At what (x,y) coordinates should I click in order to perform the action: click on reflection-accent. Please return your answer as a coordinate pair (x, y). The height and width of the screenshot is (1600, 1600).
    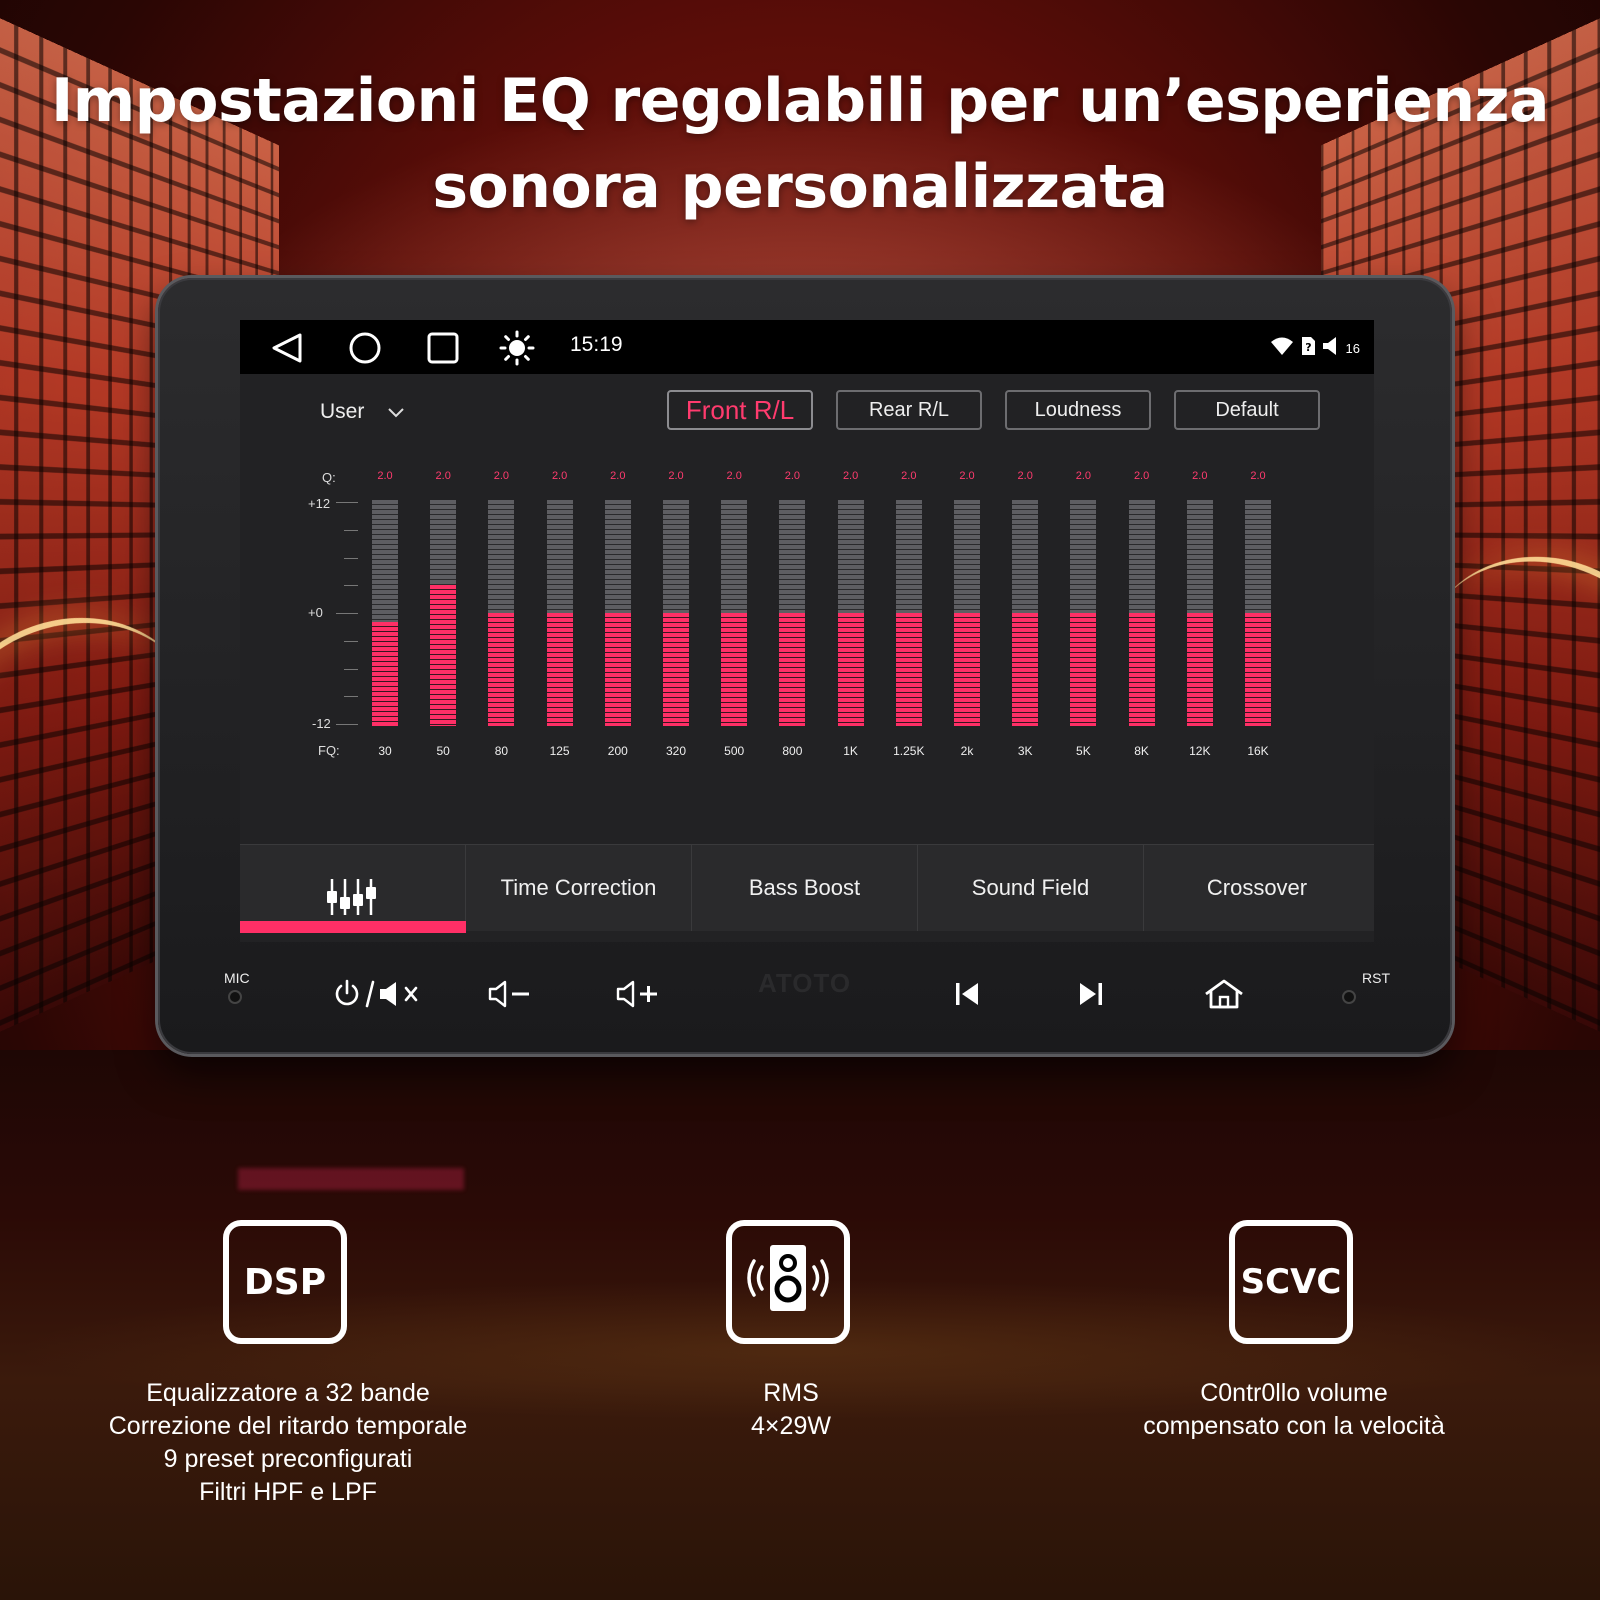
    Looking at the image, I should click on (351, 1179).